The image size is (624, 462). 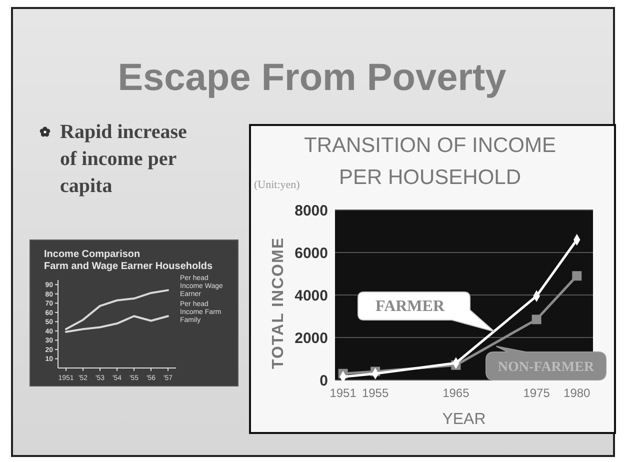 I want to click on x-tick-label: 1975, so click(x=536, y=393).